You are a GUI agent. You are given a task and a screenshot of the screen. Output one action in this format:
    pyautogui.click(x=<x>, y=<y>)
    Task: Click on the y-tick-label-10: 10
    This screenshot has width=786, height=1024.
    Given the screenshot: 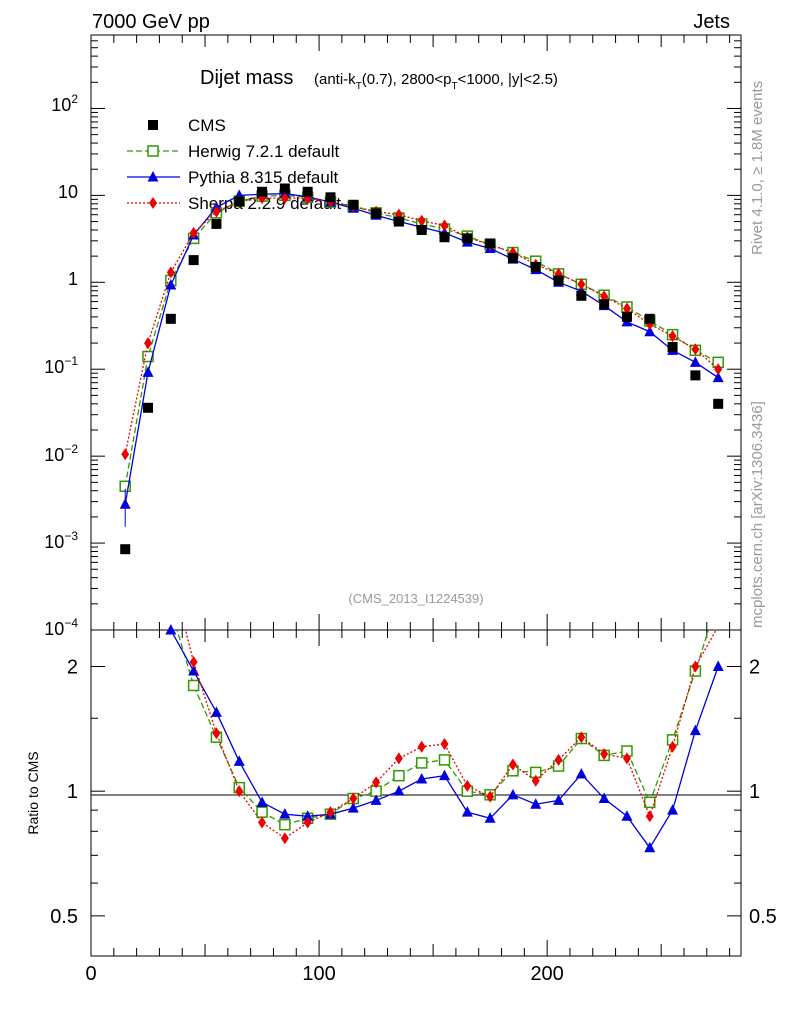 What is the action you would take?
    pyautogui.click(x=68, y=192)
    